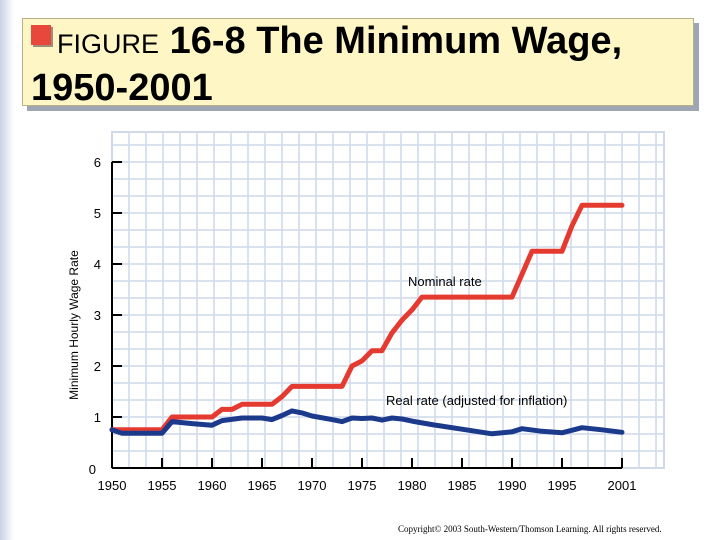 This screenshot has width=720, height=540. Describe the element at coordinates (122, 88) in the screenshot. I see `title-line2: 1950-2001` at that location.